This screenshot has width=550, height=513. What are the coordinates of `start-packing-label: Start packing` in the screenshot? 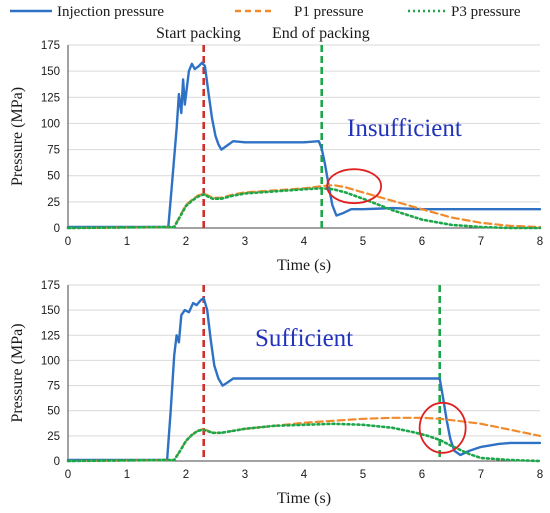 It's located at (198, 33).